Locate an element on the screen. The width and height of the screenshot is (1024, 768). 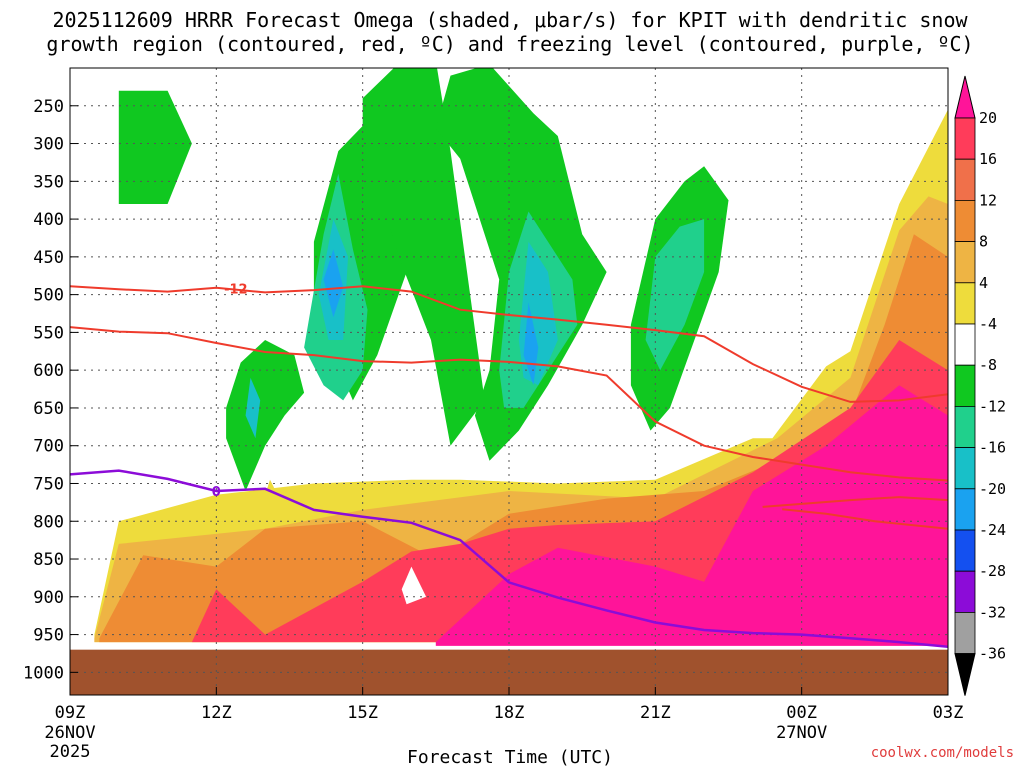
colorbar-label: -16 is located at coordinates (992, 448).